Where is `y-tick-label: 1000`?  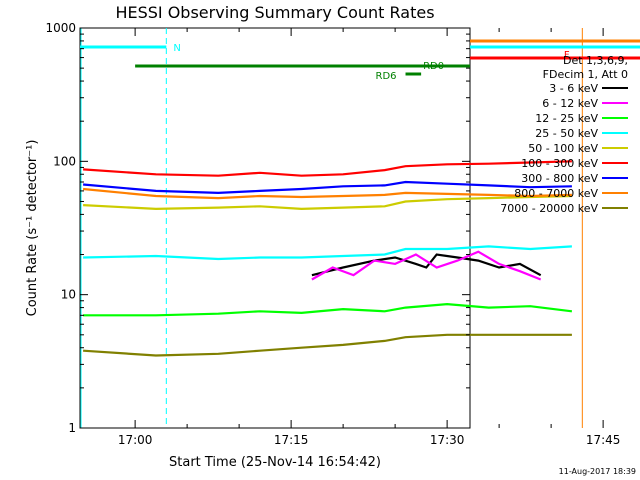 y-tick-label: 1000 is located at coordinates (60, 28).